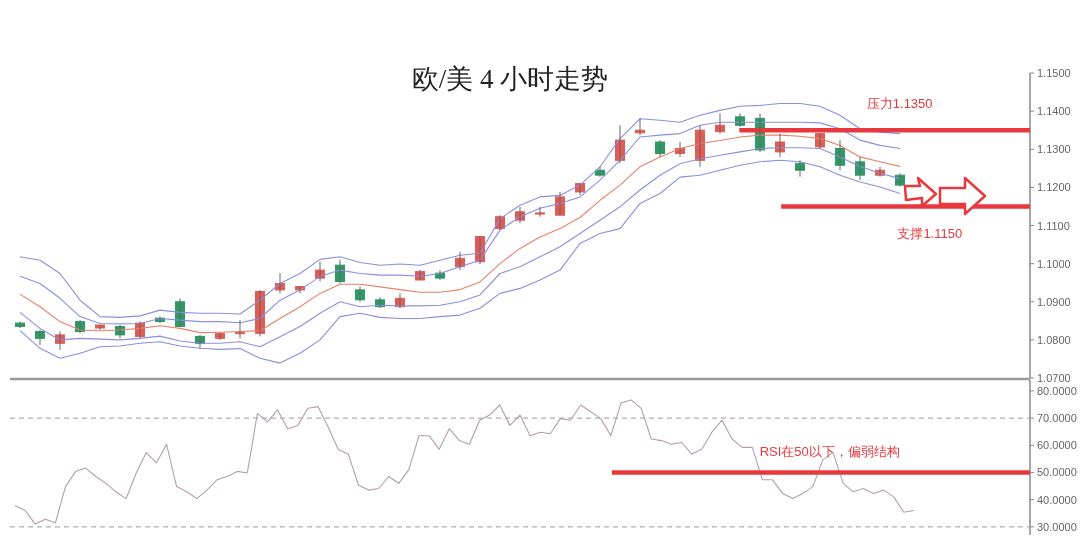 The image size is (1080, 558). Describe the element at coordinates (829, 452) in the screenshot. I see `ref-line-label: RSI在50以下，偏弱结构` at that location.